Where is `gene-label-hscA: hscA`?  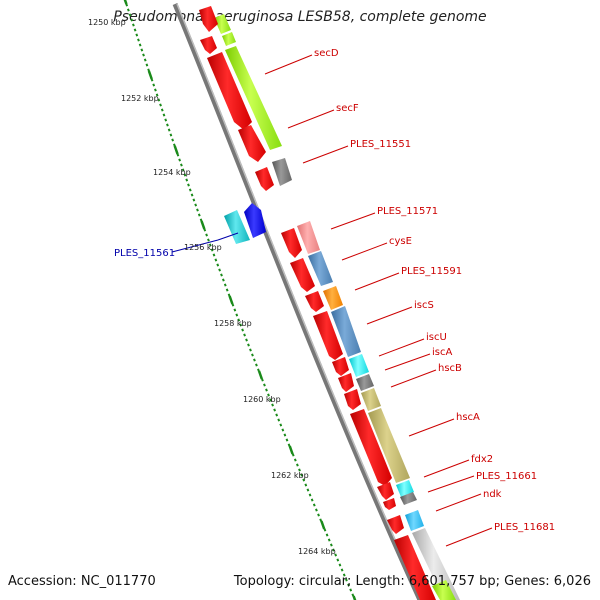 gene-label-hscA: hscA is located at coordinates (468, 417).